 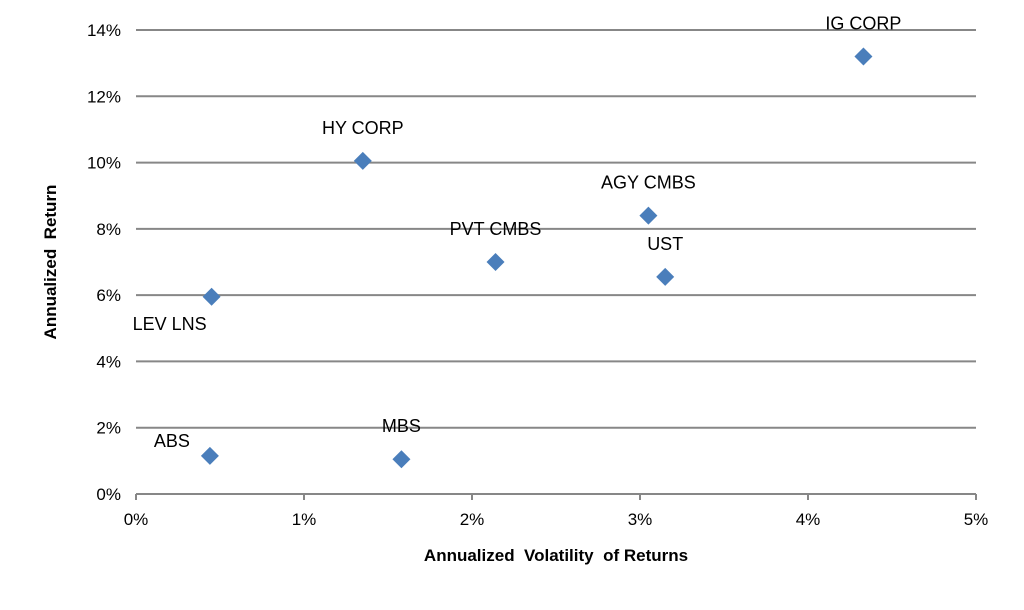 What do you see at coordinates (104, 96) in the screenshot?
I see `y-tick-label: 12%` at bounding box center [104, 96].